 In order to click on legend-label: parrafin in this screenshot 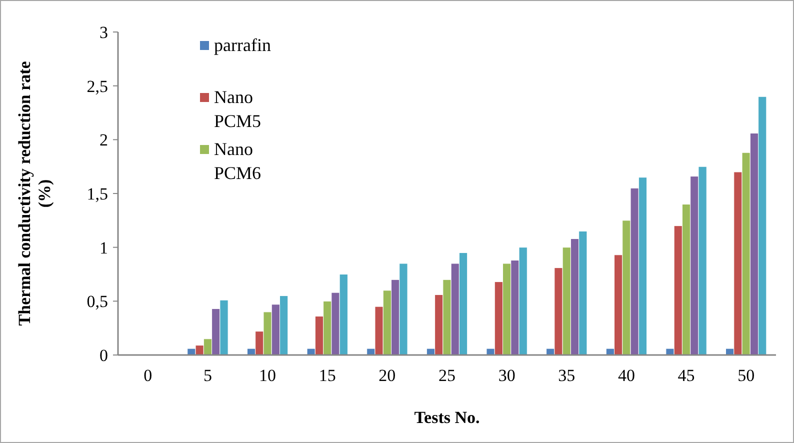, I will do `click(242, 45)`.